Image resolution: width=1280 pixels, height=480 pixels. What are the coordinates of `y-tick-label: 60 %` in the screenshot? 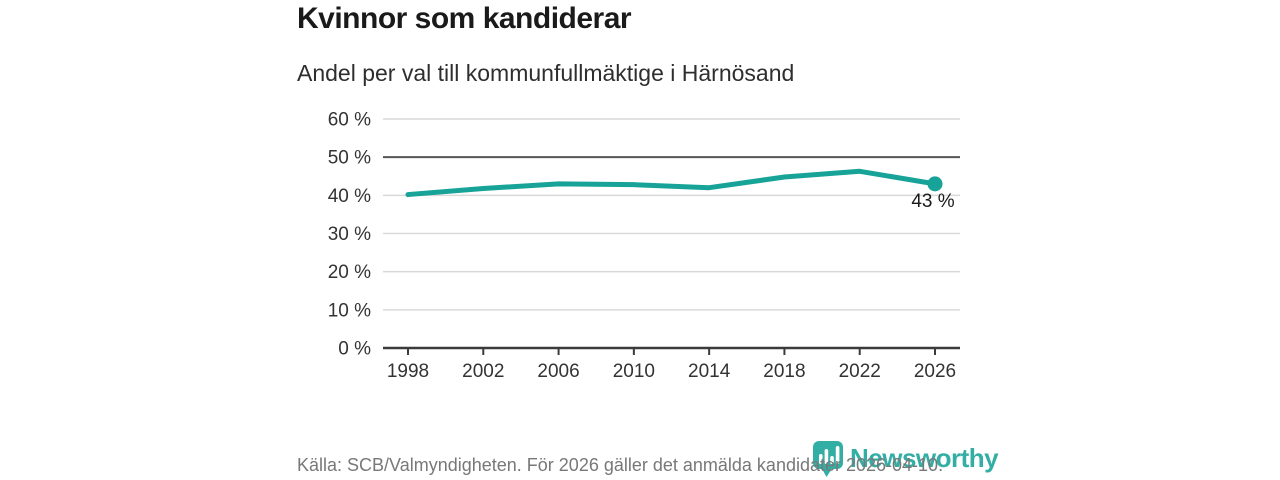 It's located at (349, 120).